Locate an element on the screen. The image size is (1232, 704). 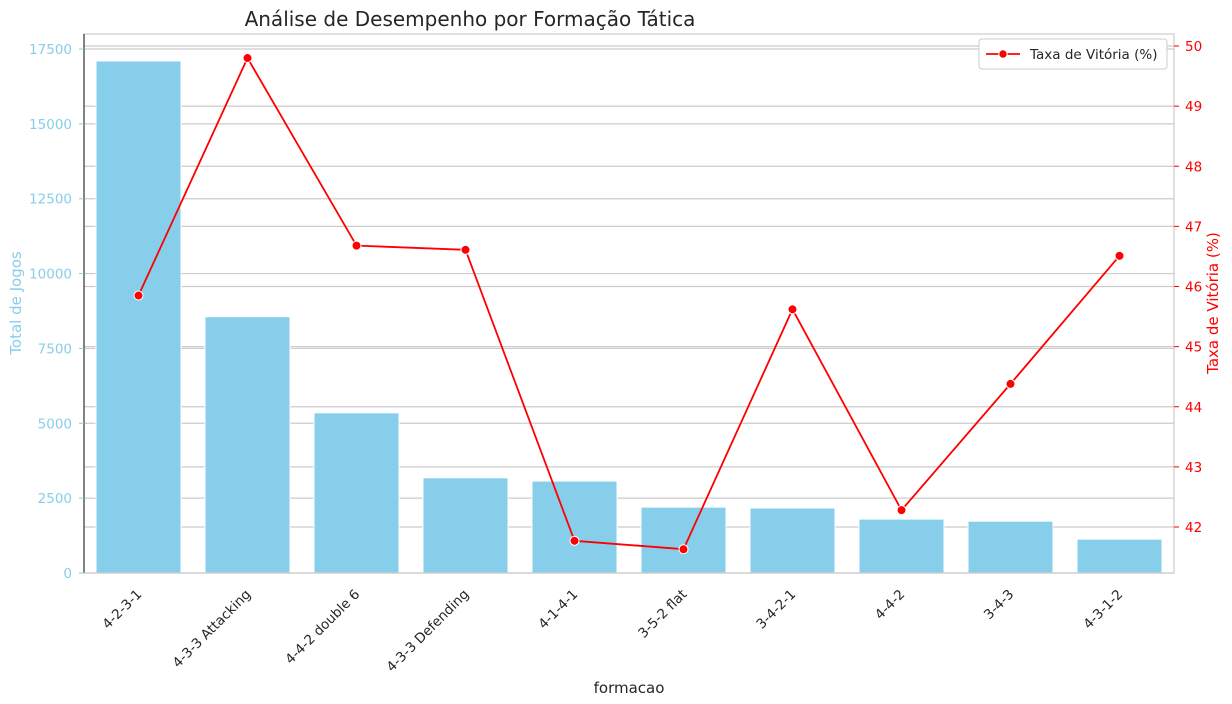
legend: Taxa de Vitória (%) is located at coordinates (1073, 54).